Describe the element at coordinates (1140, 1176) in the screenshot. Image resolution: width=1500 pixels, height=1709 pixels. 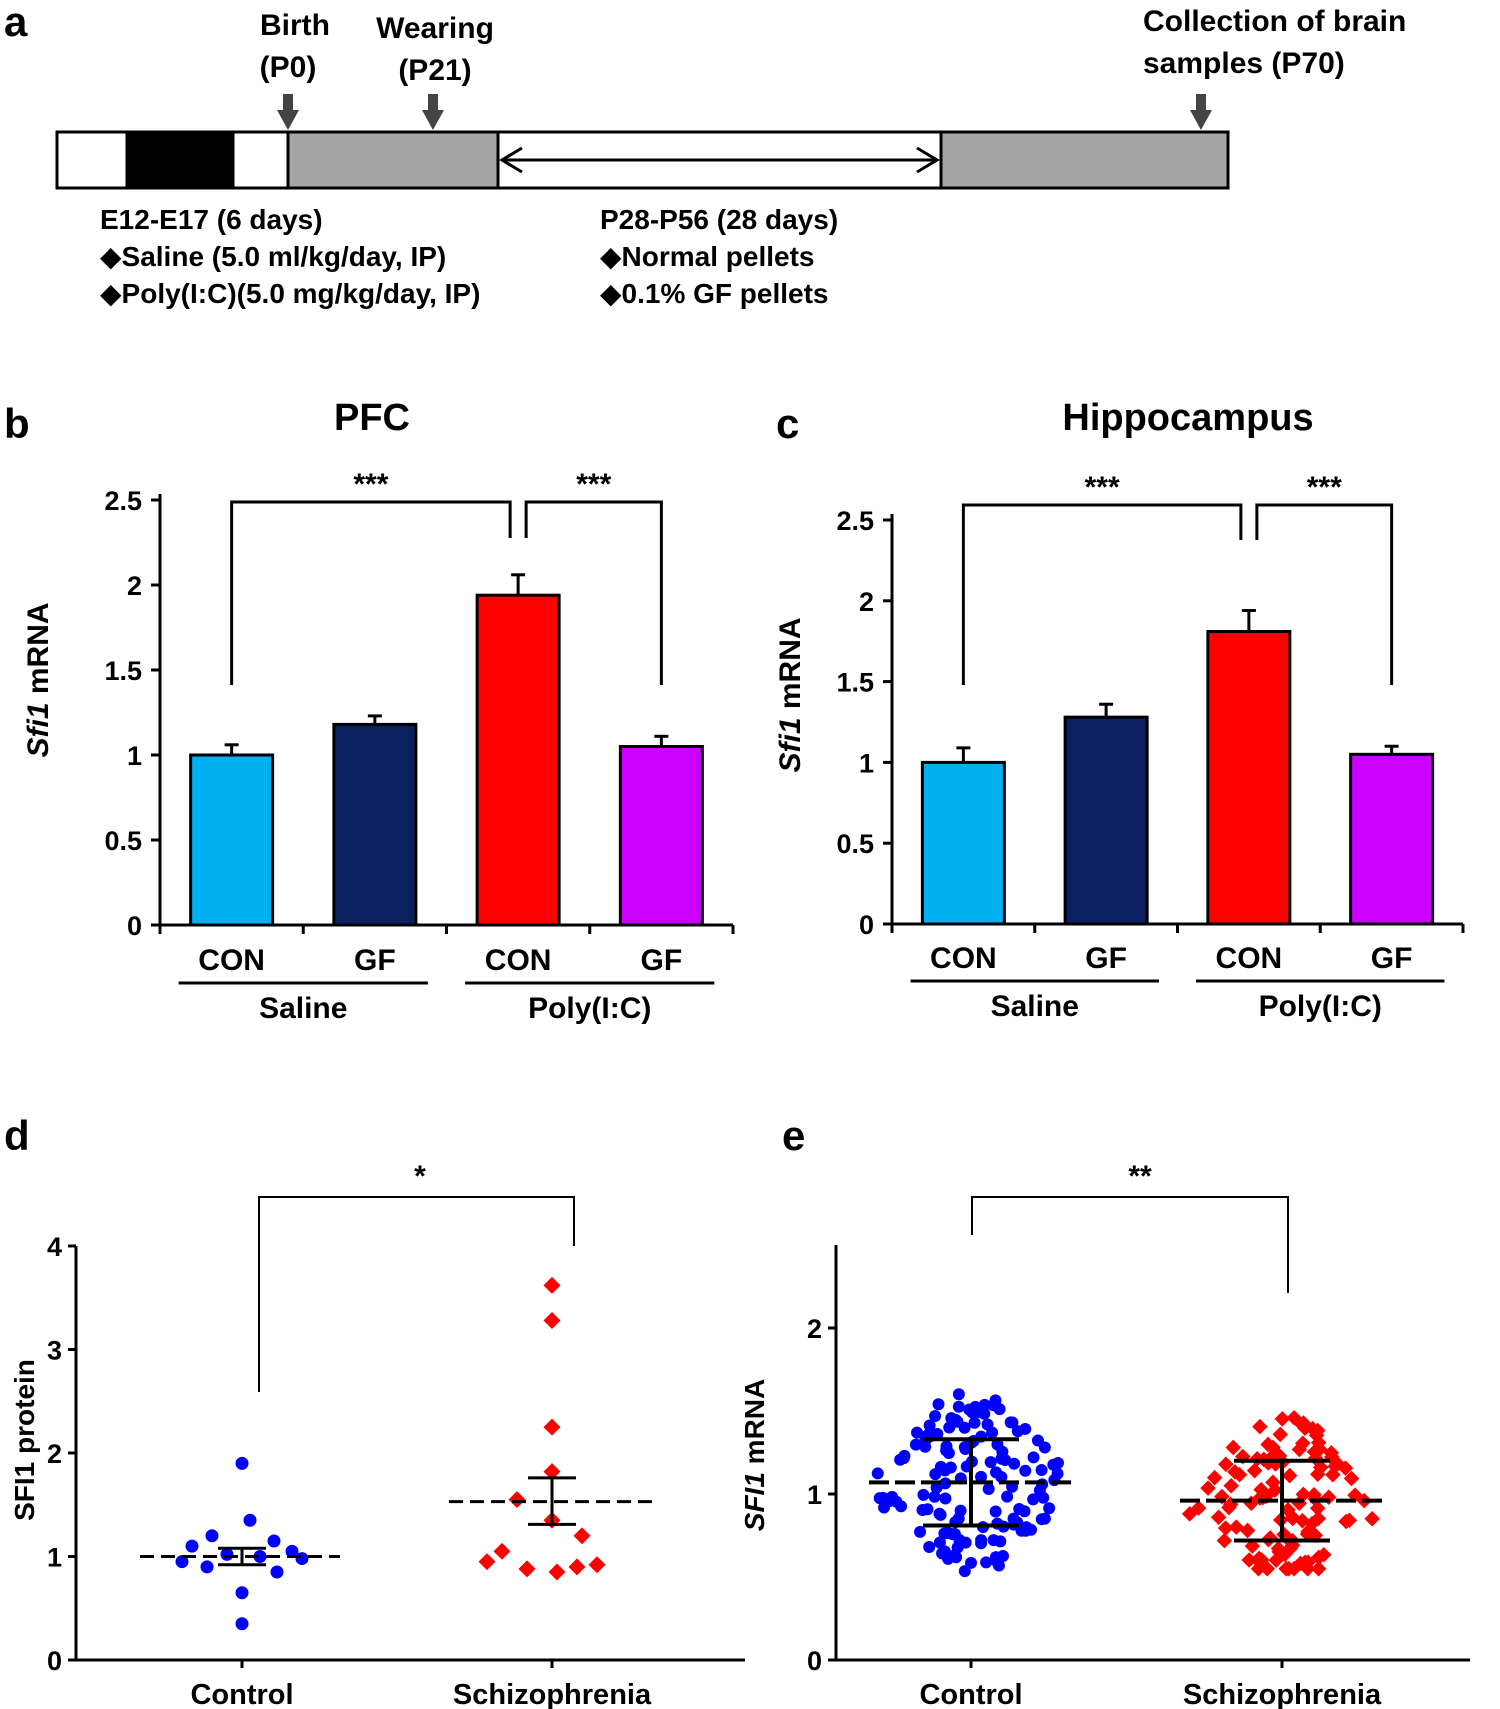
I see `significance-label: **` at that location.